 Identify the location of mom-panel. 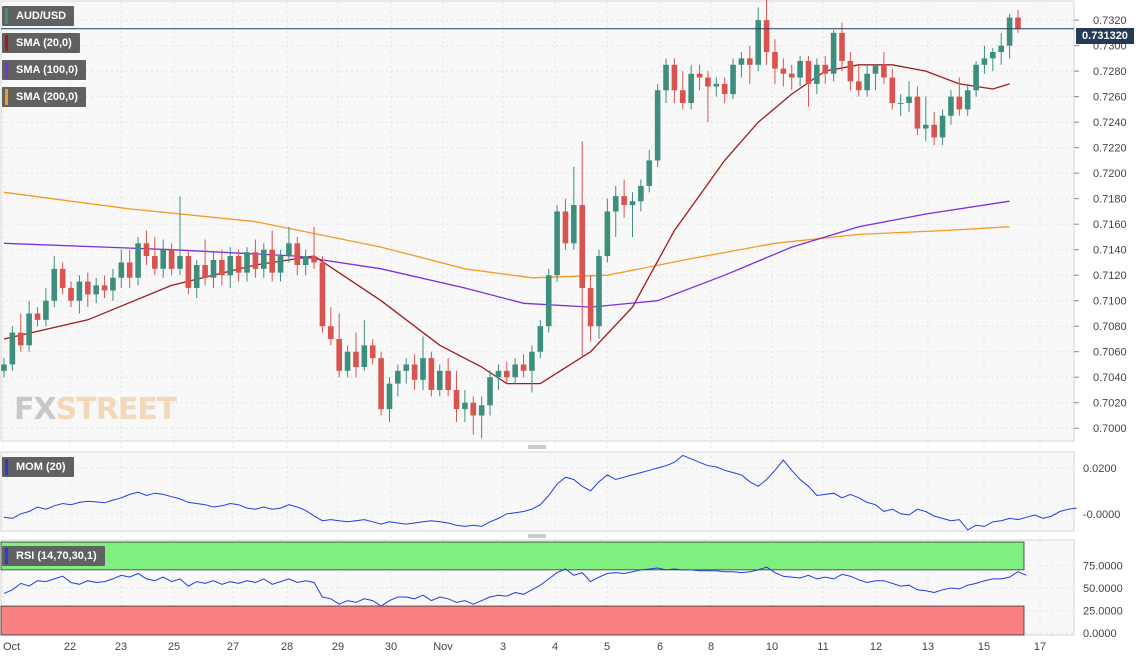
(537, 491).